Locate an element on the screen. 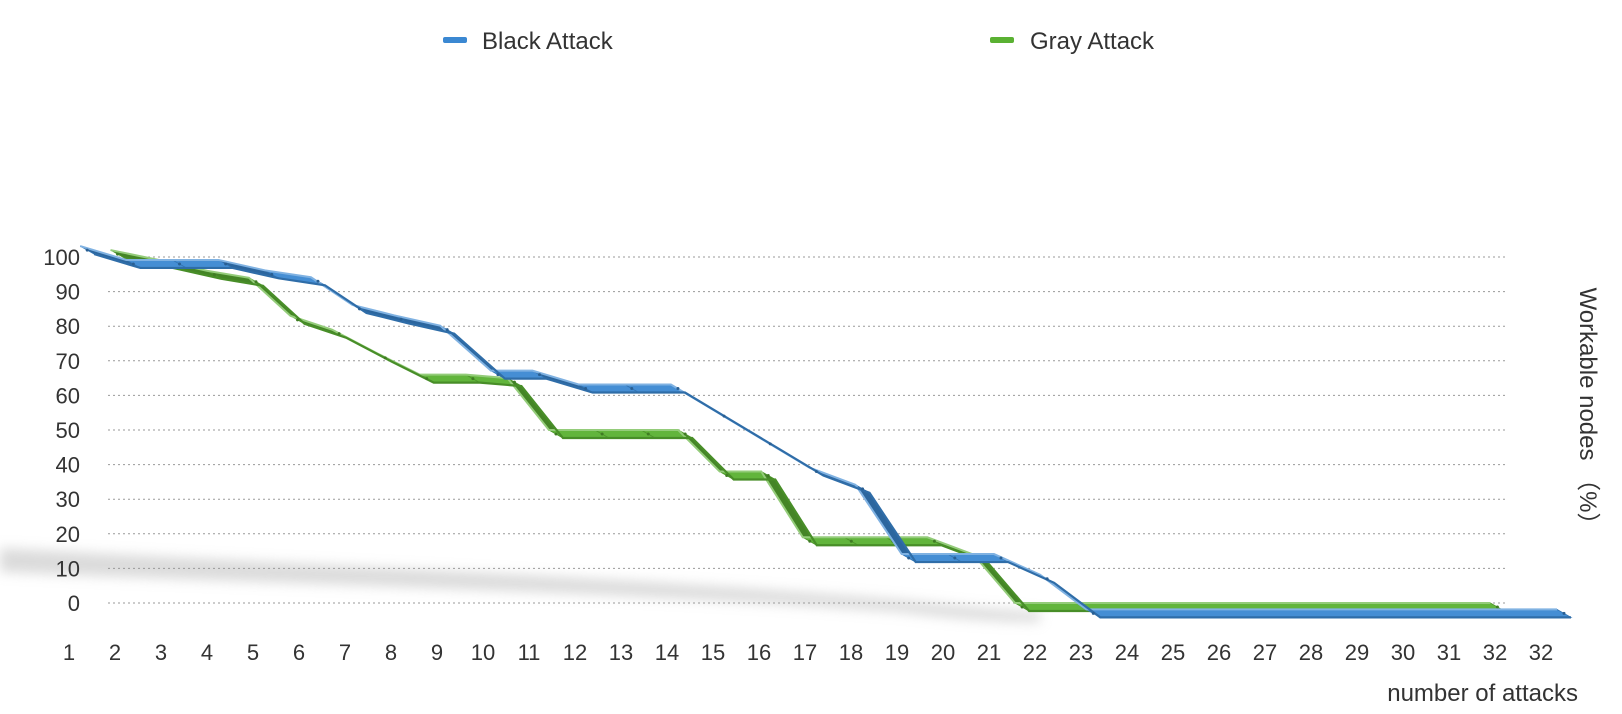 The height and width of the screenshot is (714, 1622). x-tick-label: 10 is located at coordinates (483, 652).